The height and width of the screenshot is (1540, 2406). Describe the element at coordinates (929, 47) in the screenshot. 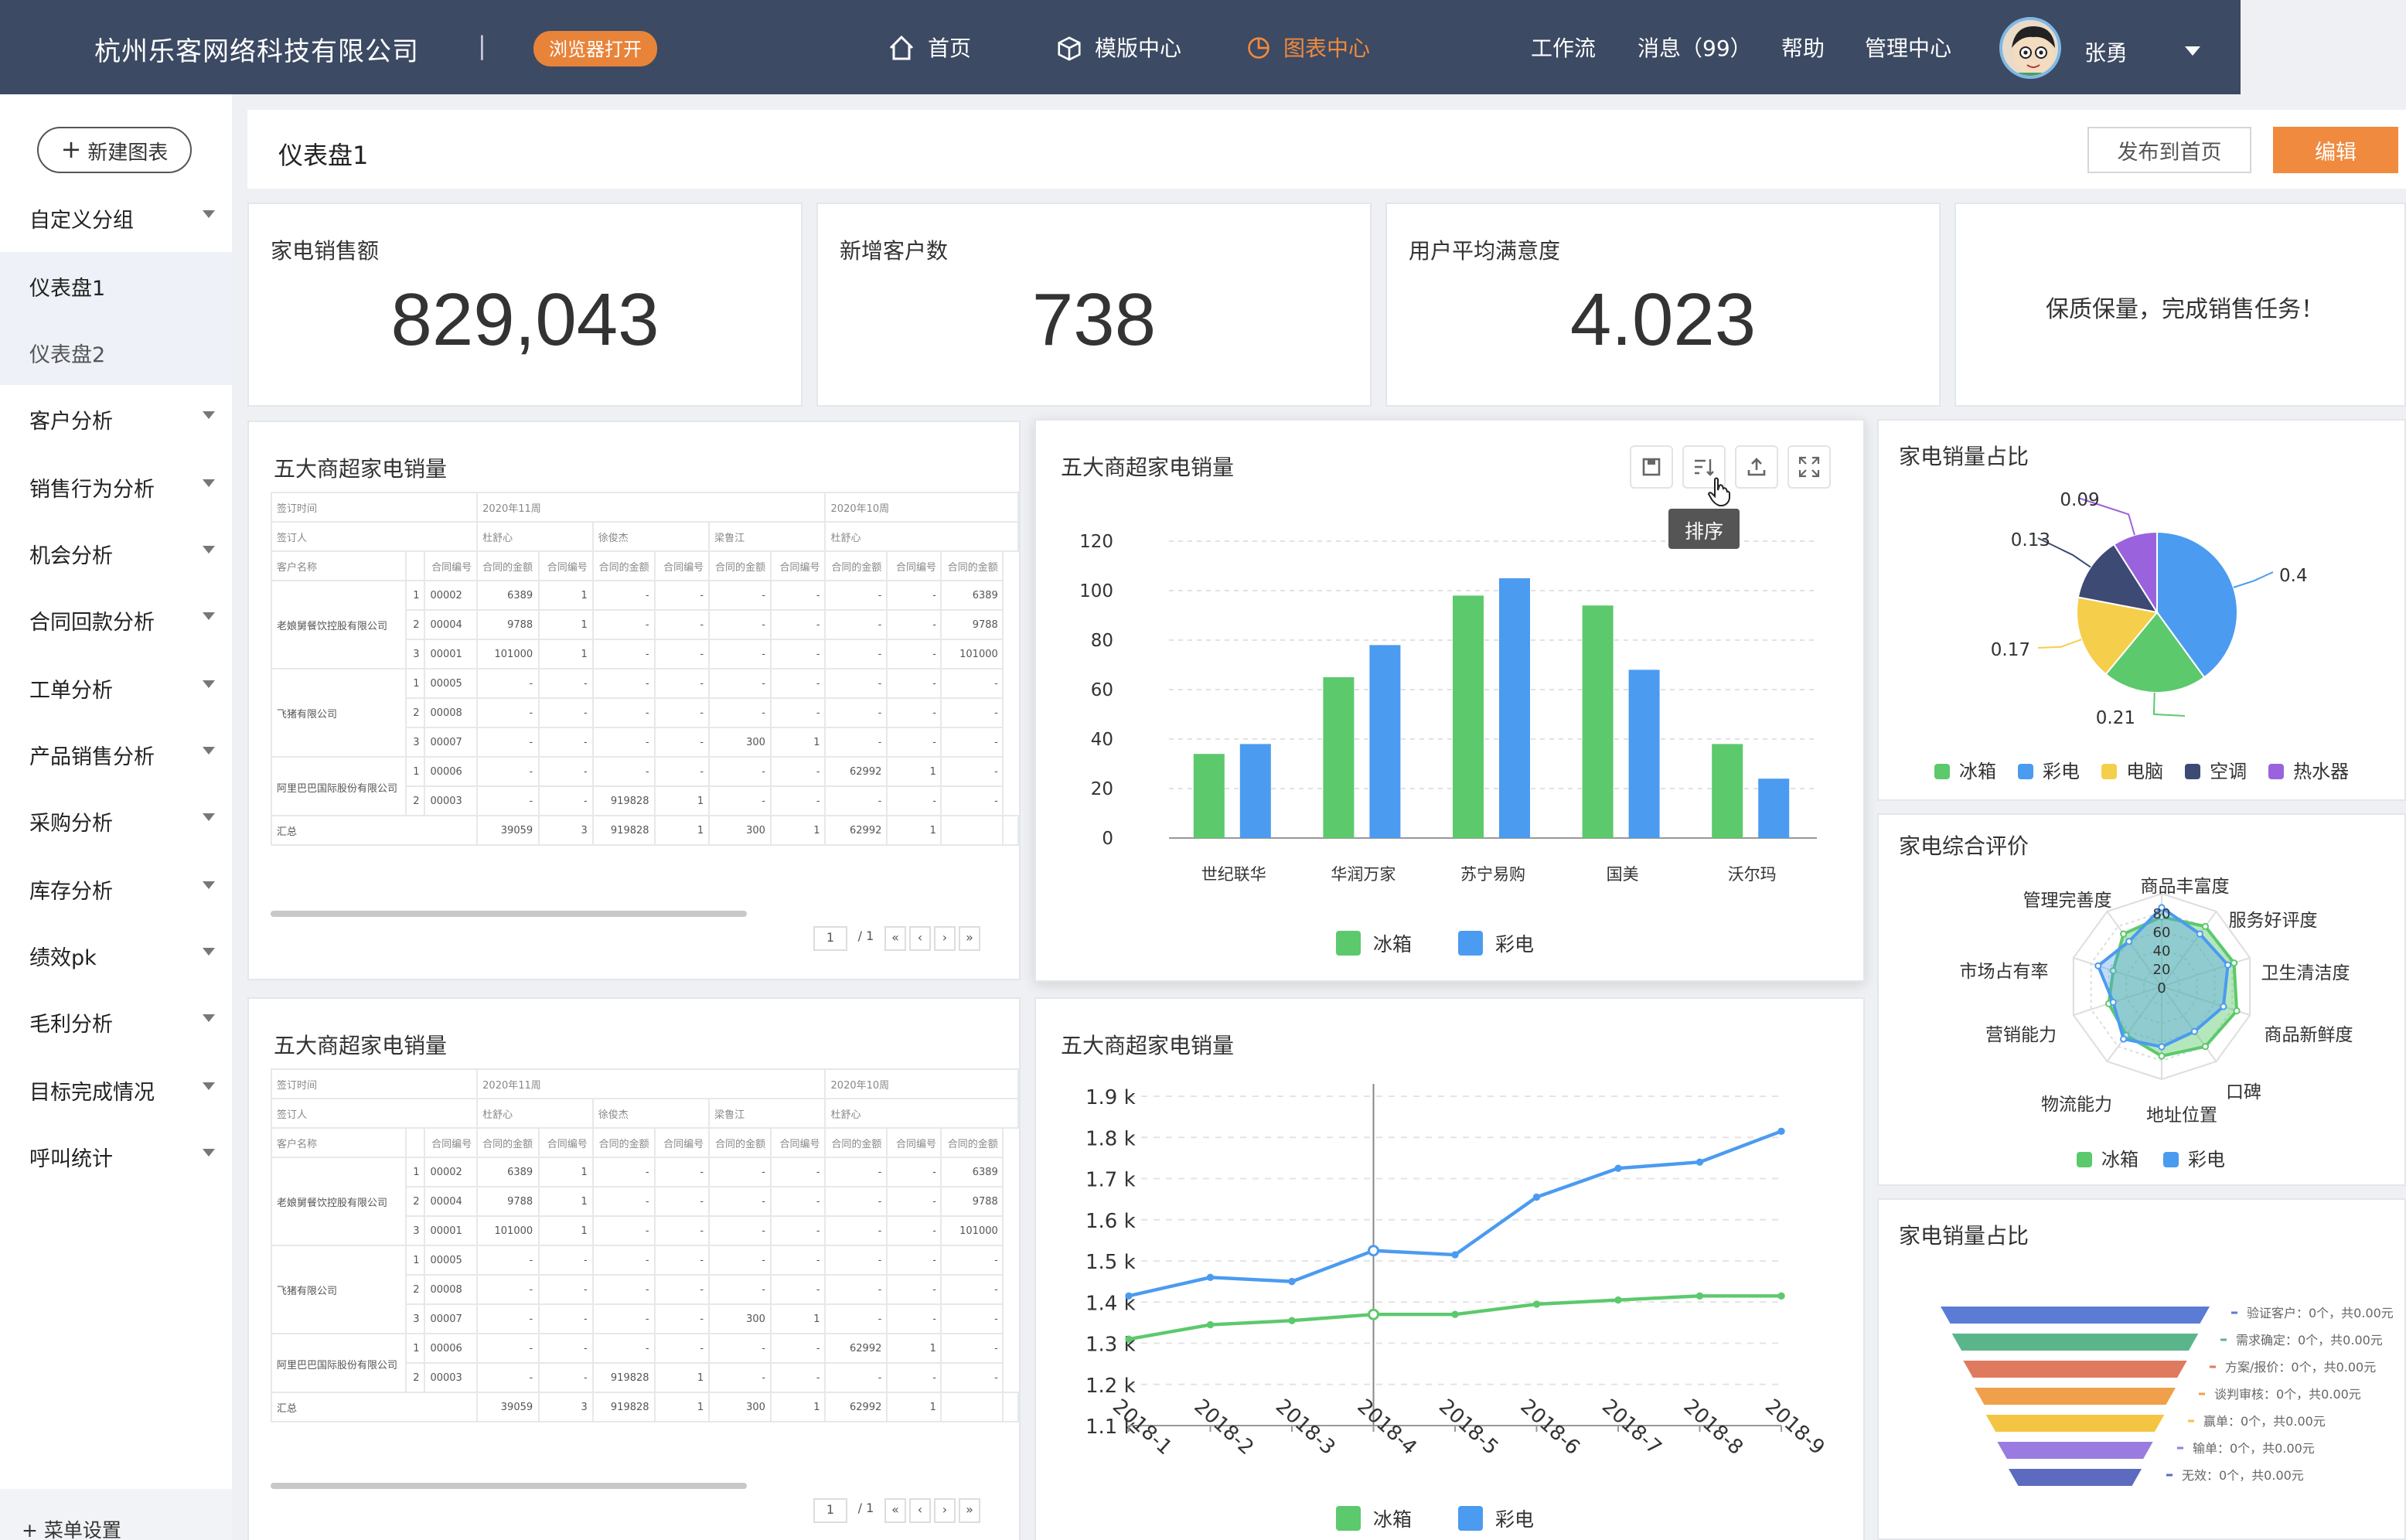

I see `nav-home: 首页` at that location.